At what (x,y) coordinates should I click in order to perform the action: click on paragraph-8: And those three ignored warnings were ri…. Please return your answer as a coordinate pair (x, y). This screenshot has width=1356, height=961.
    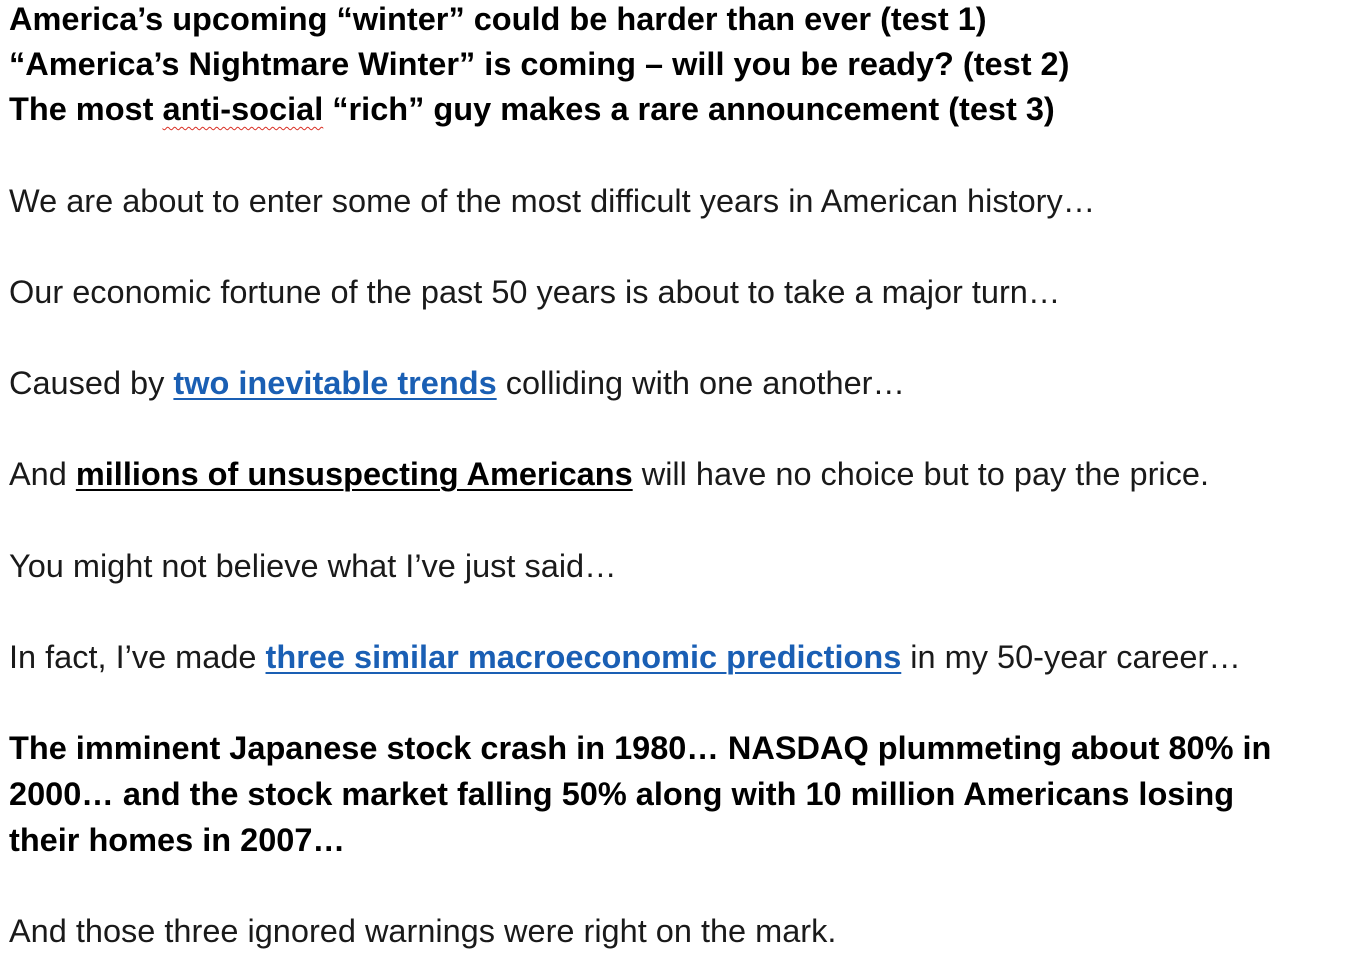
    Looking at the image, I should click on (422, 931).